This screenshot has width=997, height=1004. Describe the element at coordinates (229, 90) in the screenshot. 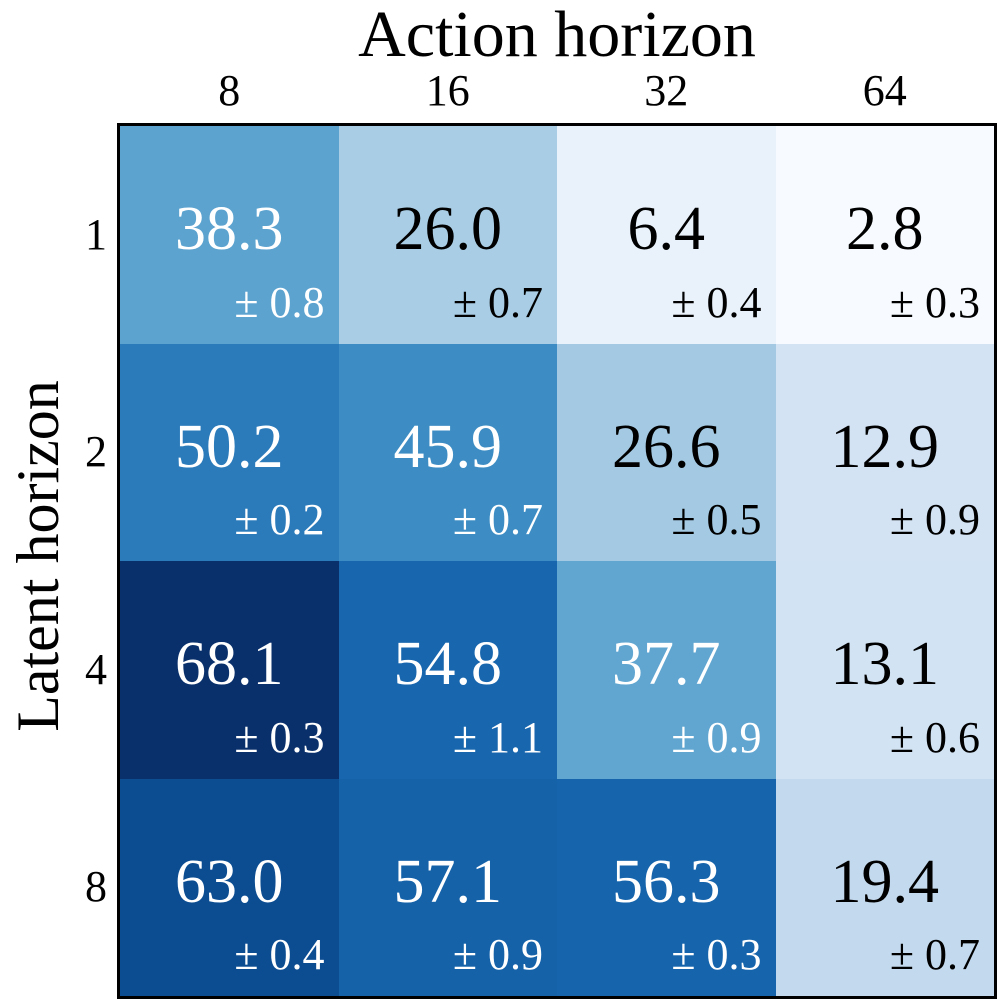

I see `x-tick-label: 8` at that location.